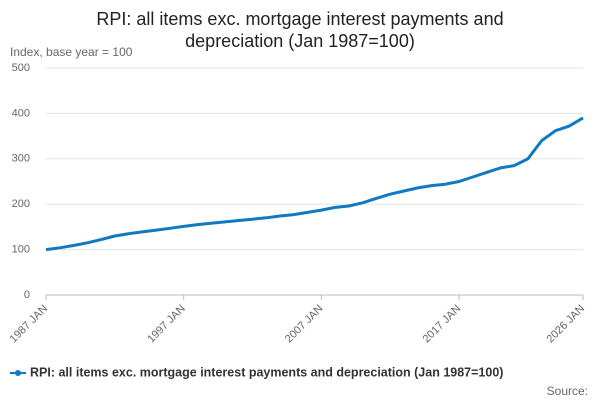  I want to click on x-tick-label: 1997 JAN, so click(166, 324).